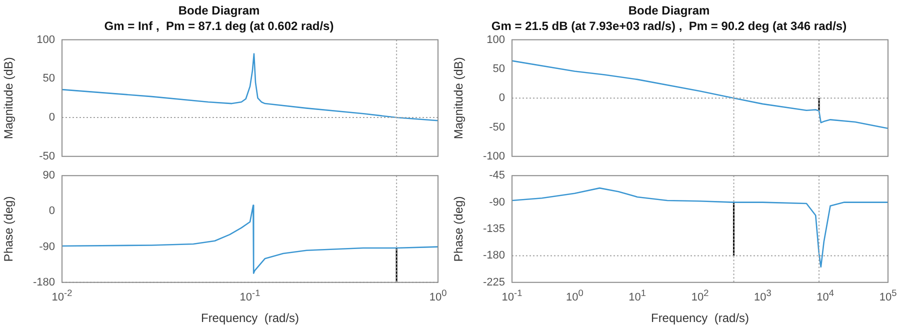 The width and height of the screenshot is (900, 326). I want to click on x-tick-label: 10$^{5}$, so click(888, 296).